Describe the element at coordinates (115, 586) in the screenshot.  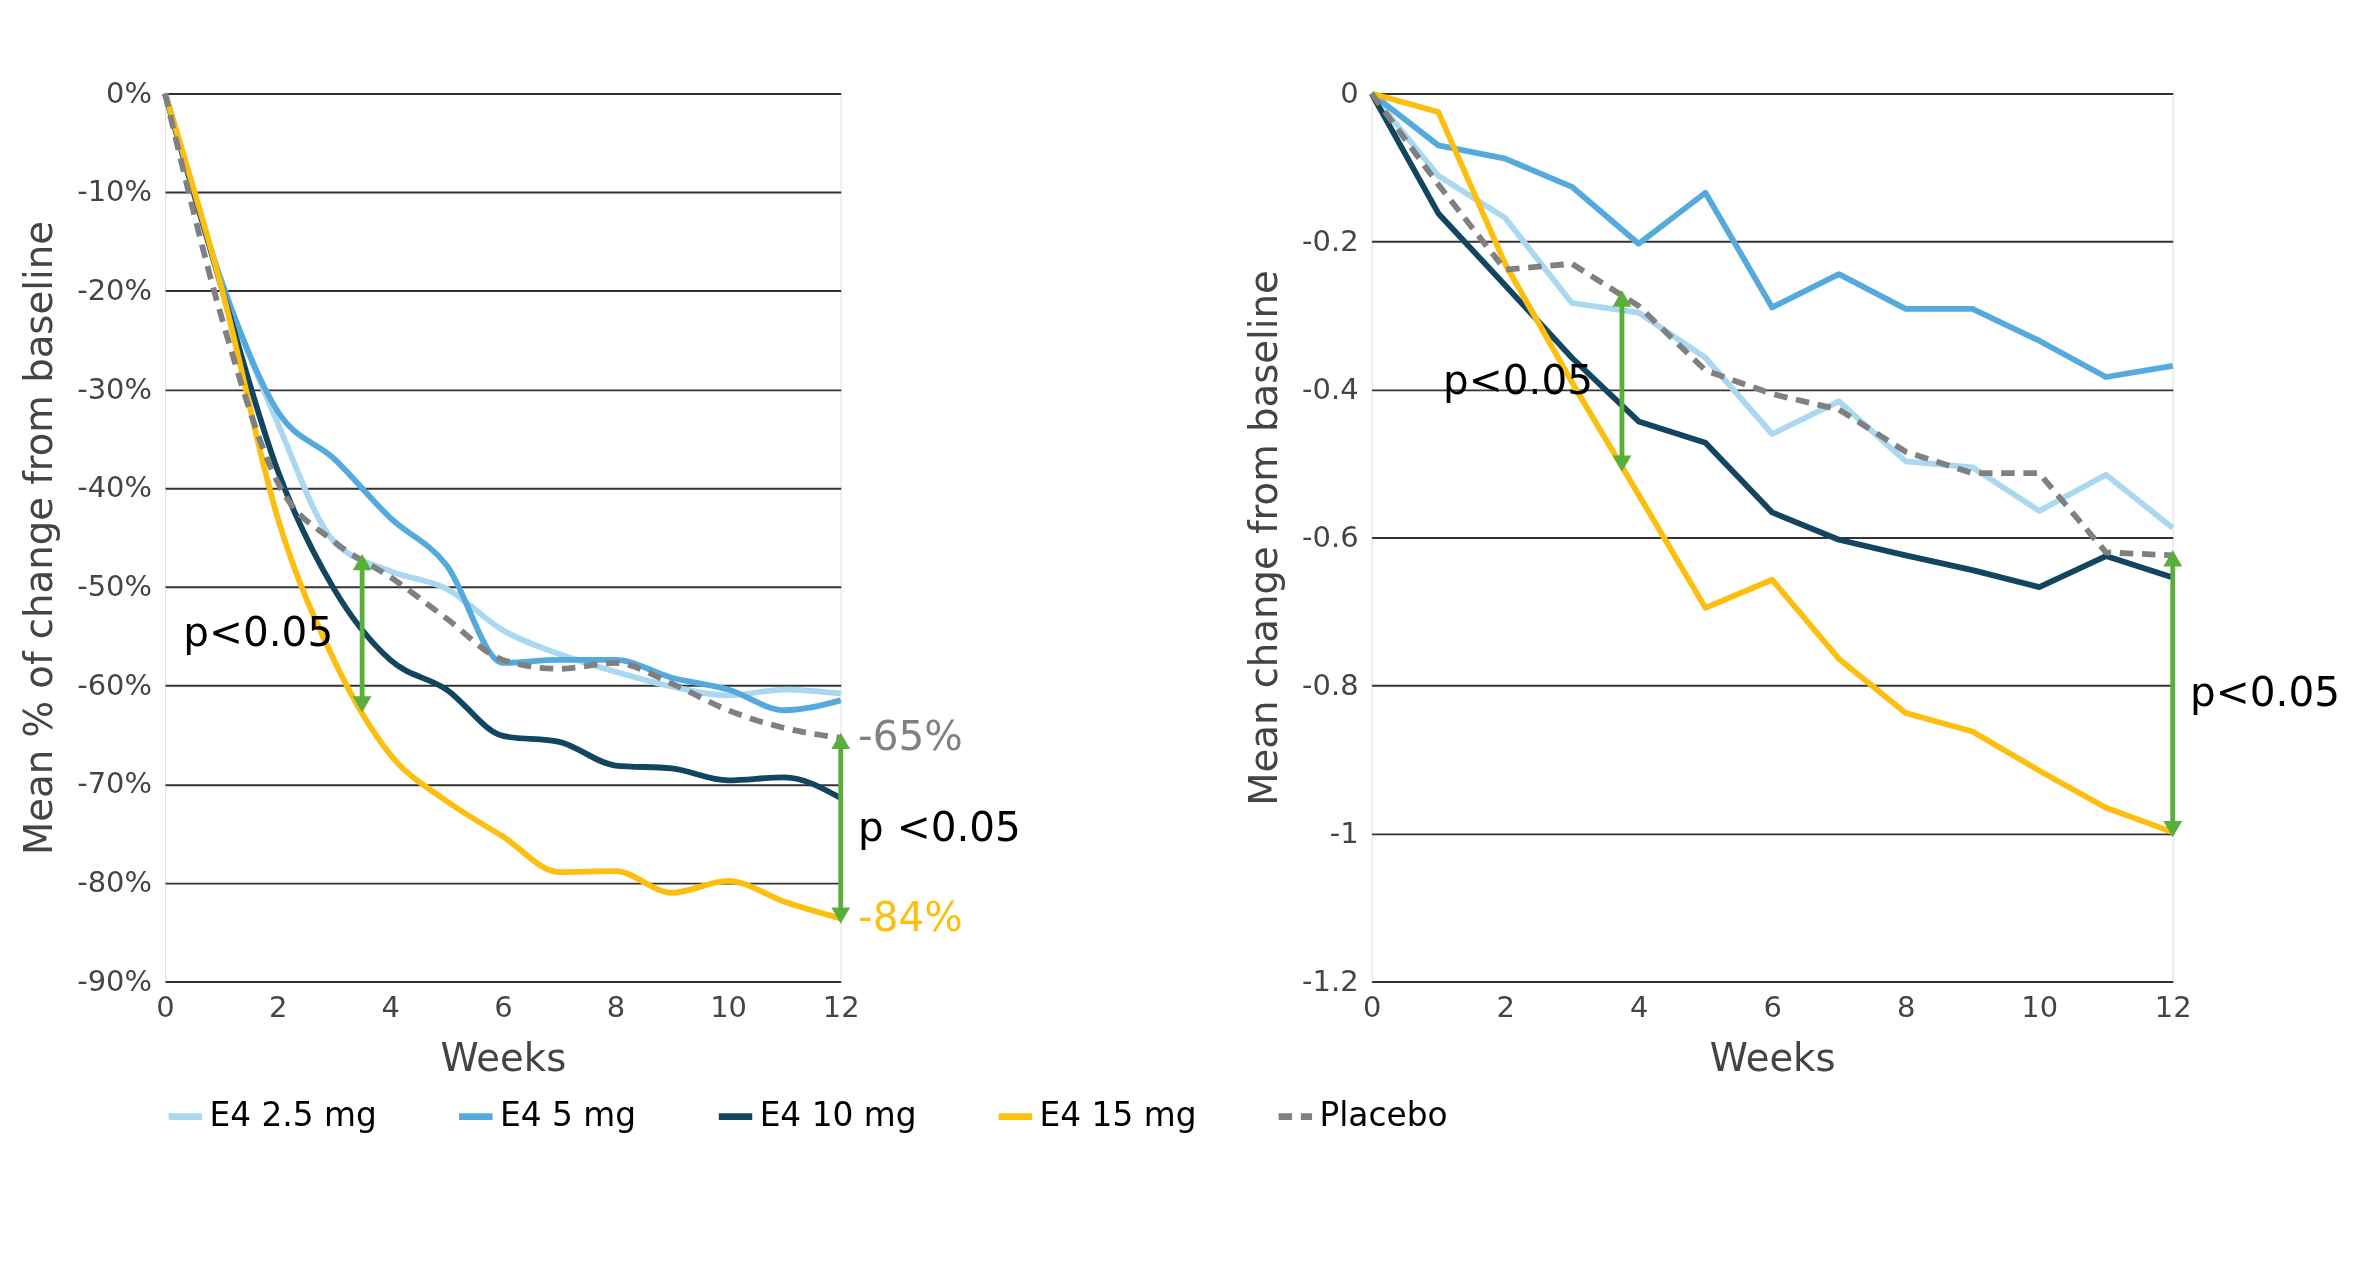
I see `y-tick-label: -50%` at that location.